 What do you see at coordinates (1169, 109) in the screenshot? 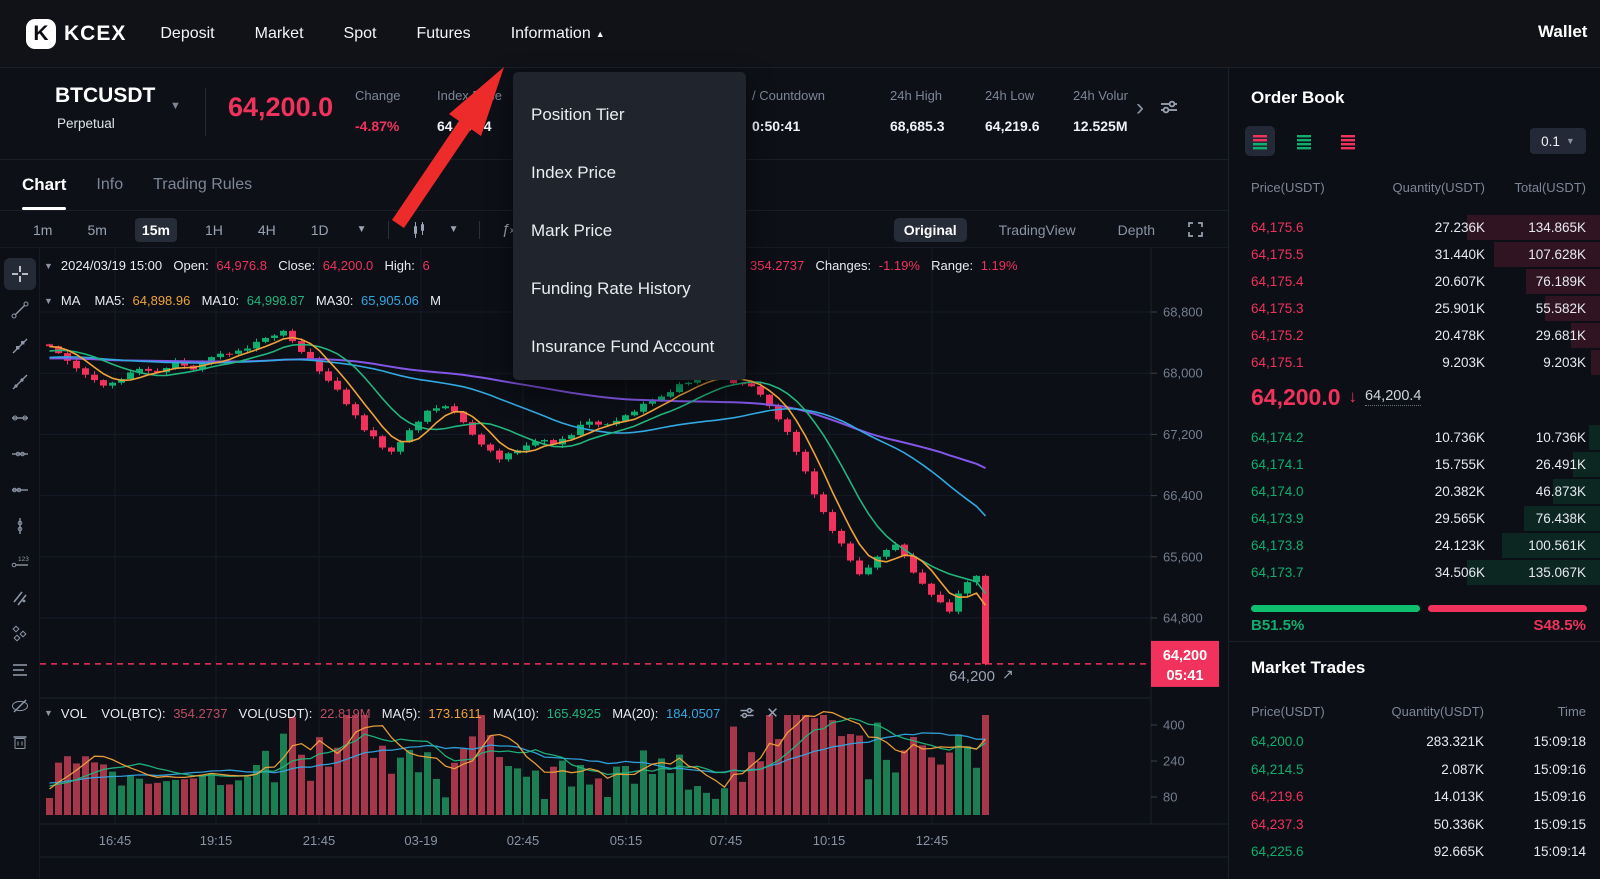
I see `ticker-settings-icon` at bounding box center [1169, 109].